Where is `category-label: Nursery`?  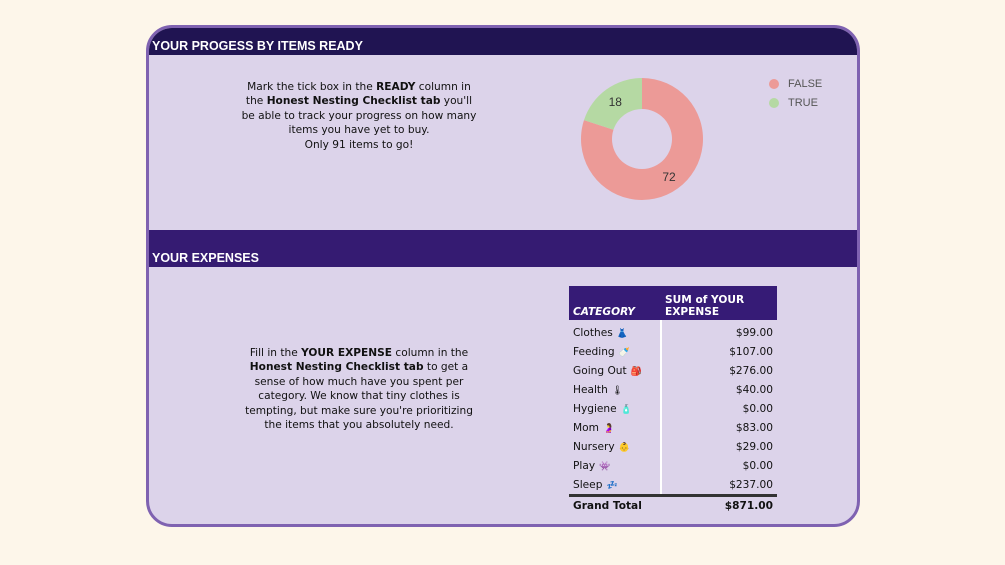 category-label: Nursery is located at coordinates (594, 446).